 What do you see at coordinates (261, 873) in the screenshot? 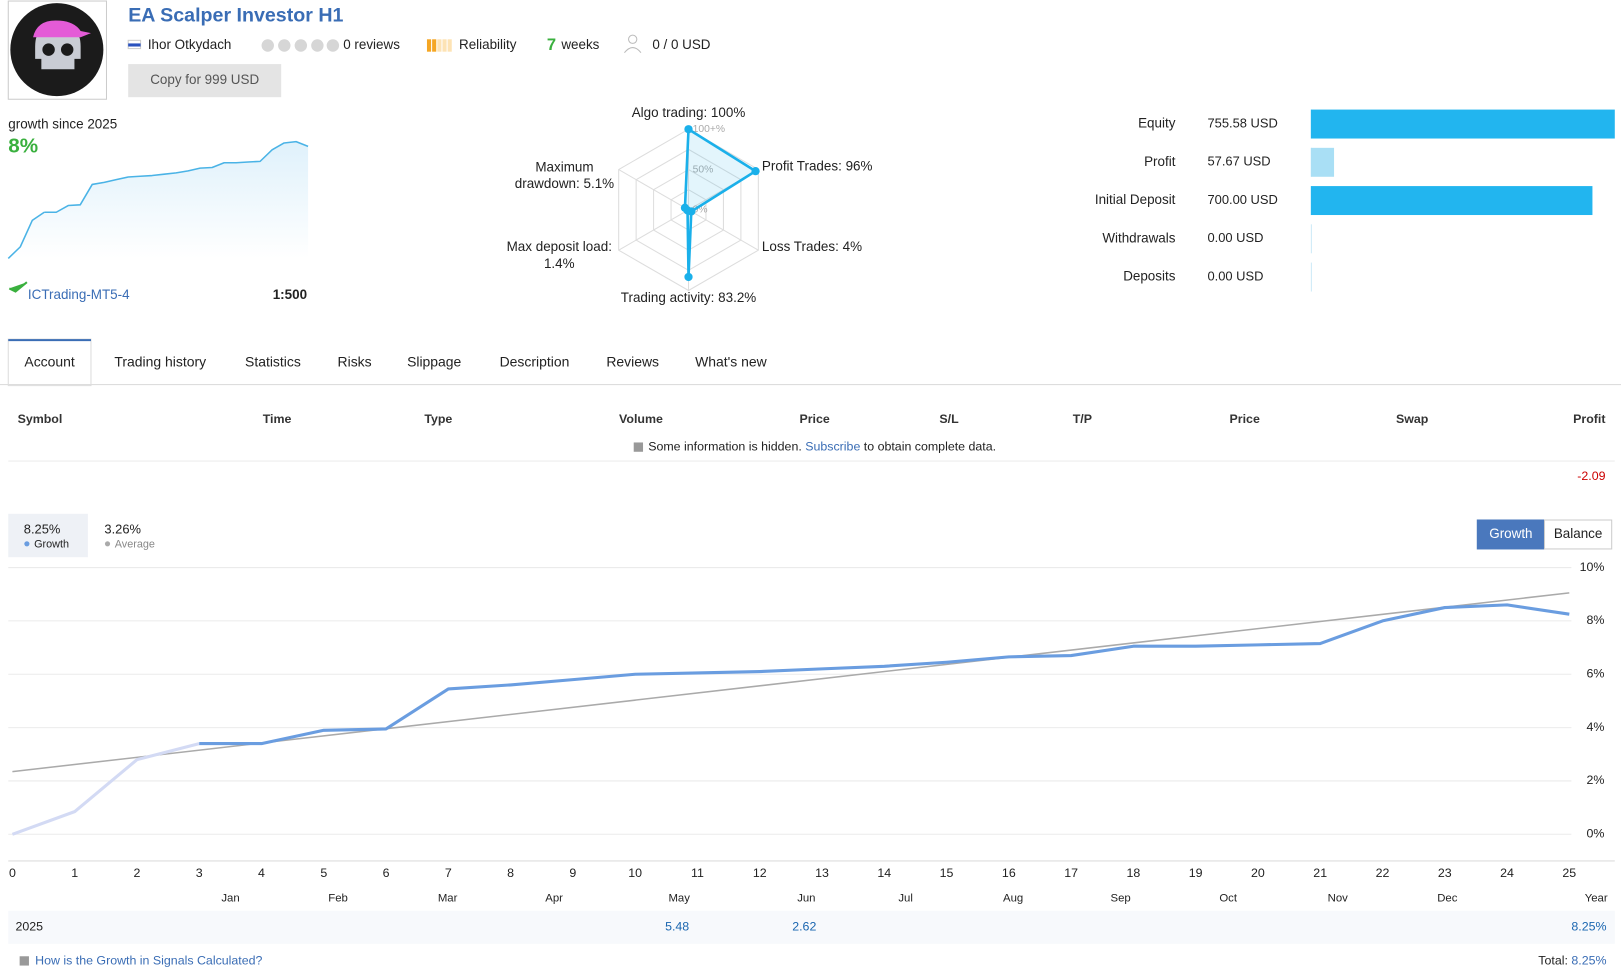
I see `x-tick-label: 4` at bounding box center [261, 873].